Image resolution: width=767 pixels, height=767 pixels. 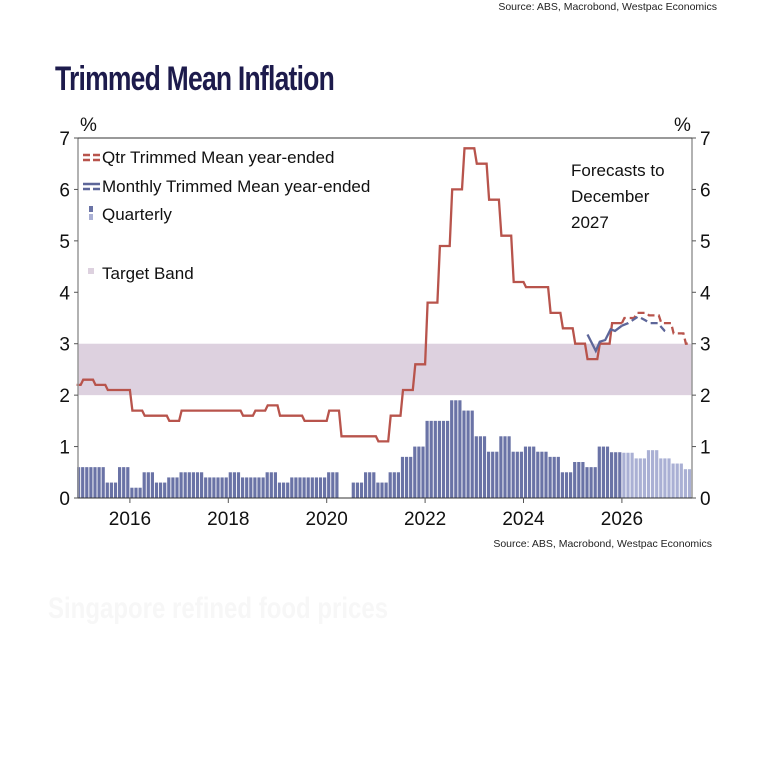 I want to click on x-tick-label: 2018, so click(x=228, y=519).